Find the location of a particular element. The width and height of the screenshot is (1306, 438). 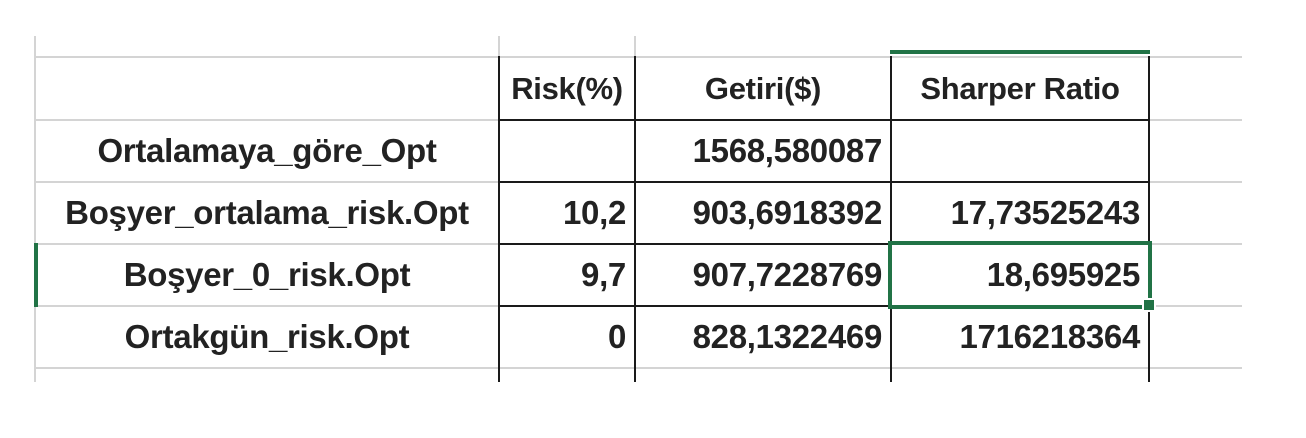

risk-cell: 0 is located at coordinates (616, 336).